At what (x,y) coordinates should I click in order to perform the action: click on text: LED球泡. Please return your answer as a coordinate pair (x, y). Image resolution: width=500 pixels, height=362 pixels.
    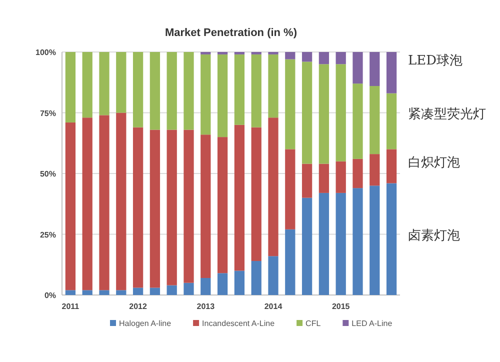
    Looking at the image, I should click on (435, 60).